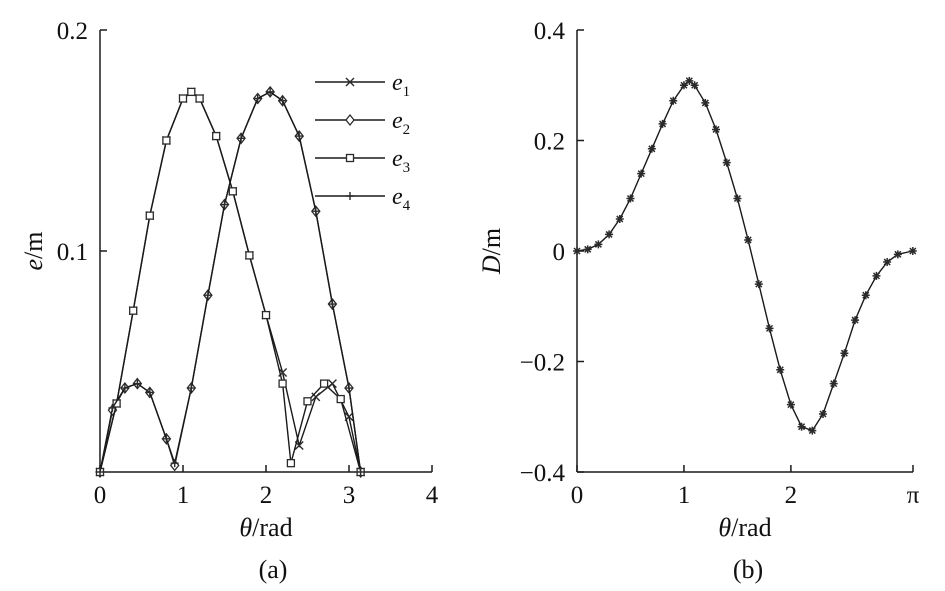 The width and height of the screenshot is (945, 591). I want to click on legend-subscript-0: 1, so click(407, 92).